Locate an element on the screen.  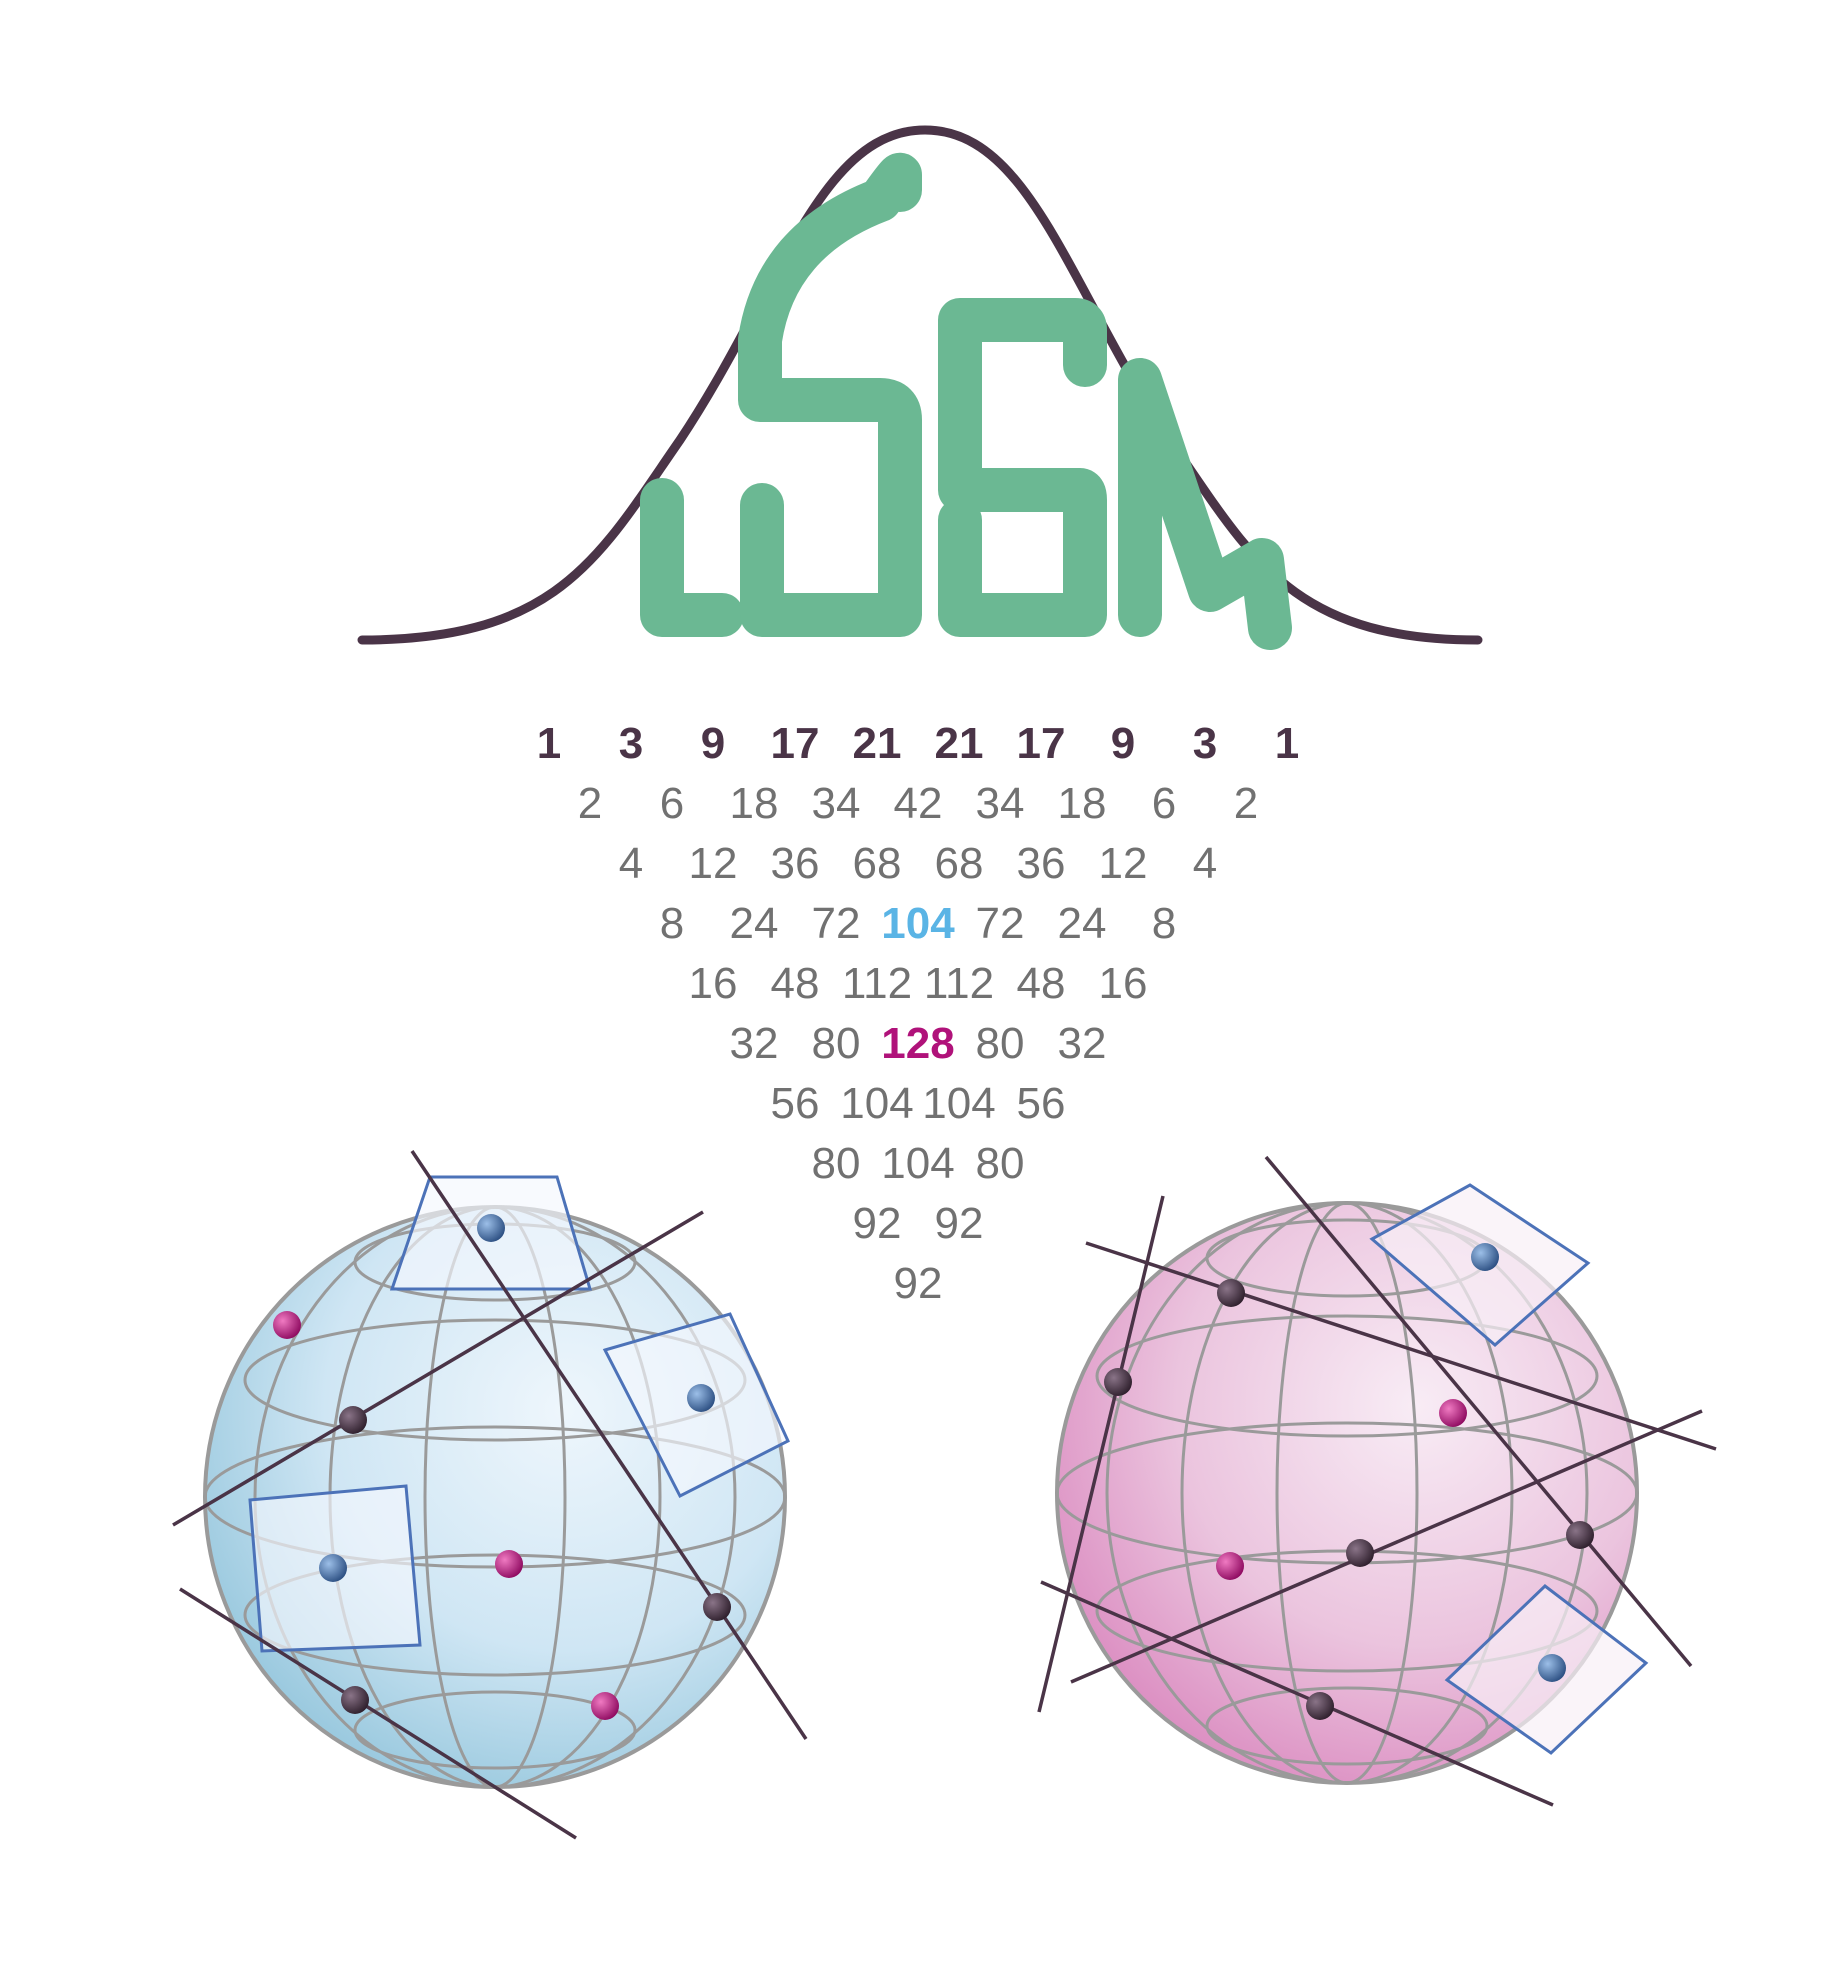
triangle-row: 16 48 112 112 48 16 is located at coordinates (918, 986).